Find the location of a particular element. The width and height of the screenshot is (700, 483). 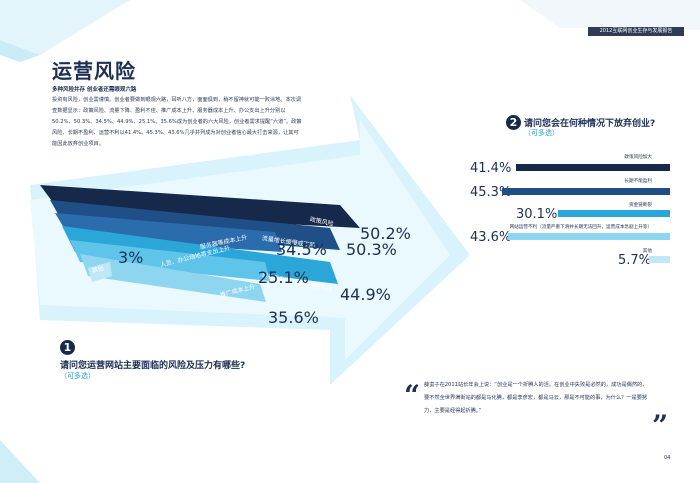

q1-question: 请问您运营网站主要面临的风险及压力有哪些? is located at coordinates (153, 366).